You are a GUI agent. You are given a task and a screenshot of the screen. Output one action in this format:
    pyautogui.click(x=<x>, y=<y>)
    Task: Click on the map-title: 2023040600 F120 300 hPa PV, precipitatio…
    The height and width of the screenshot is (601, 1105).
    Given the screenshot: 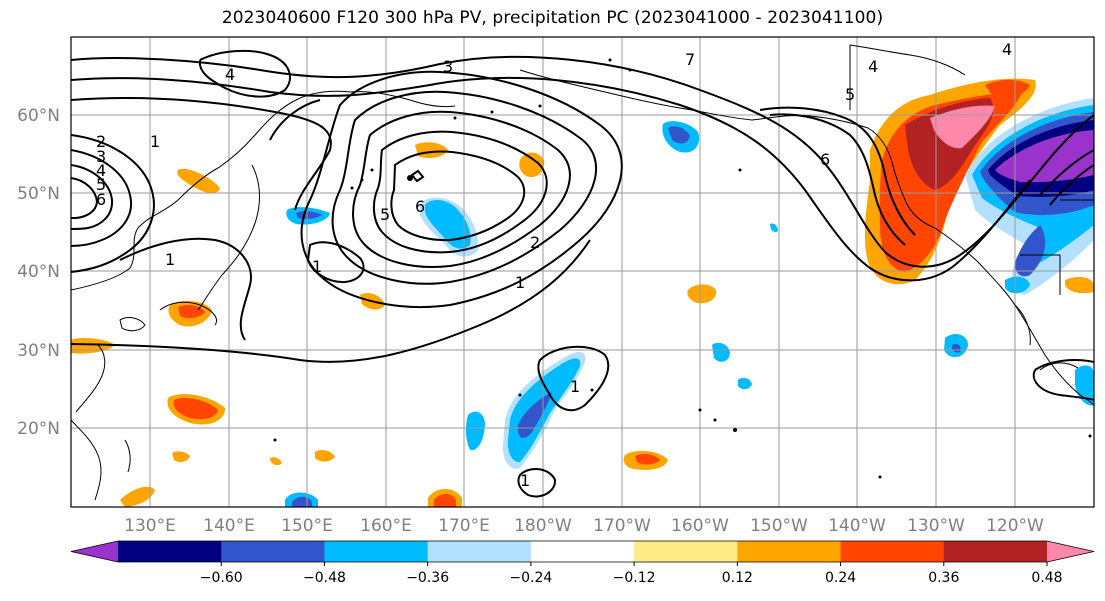 What is the action you would take?
    pyautogui.click(x=552, y=18)
    